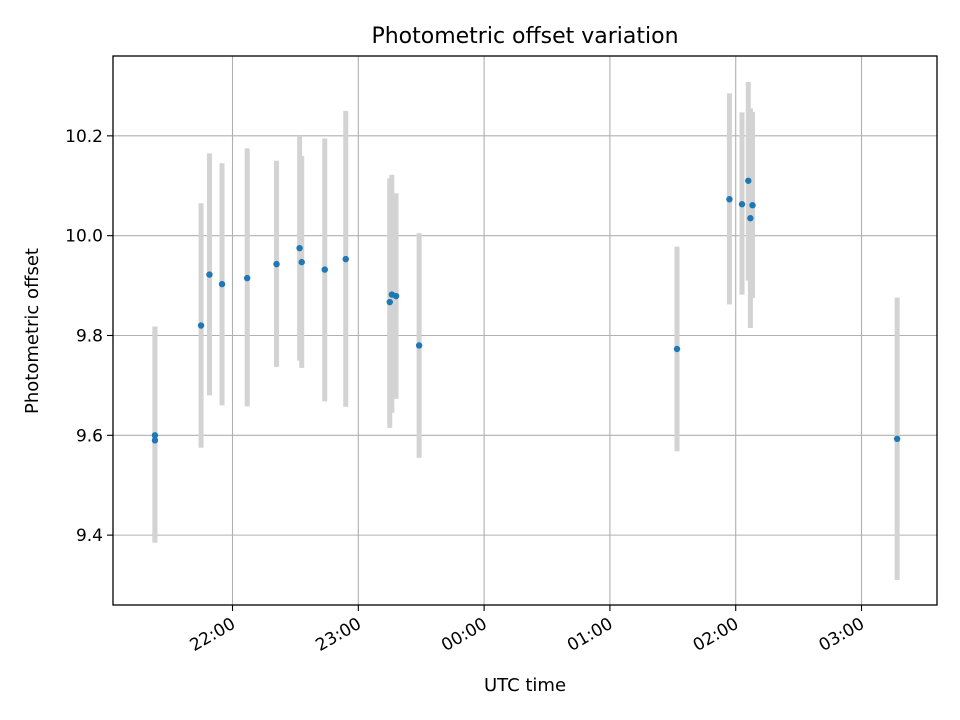 Image resolution: width=960 pixels, height=720 pixels. I want to click on y-axis-label: Photometric offset, so click(32, 331).